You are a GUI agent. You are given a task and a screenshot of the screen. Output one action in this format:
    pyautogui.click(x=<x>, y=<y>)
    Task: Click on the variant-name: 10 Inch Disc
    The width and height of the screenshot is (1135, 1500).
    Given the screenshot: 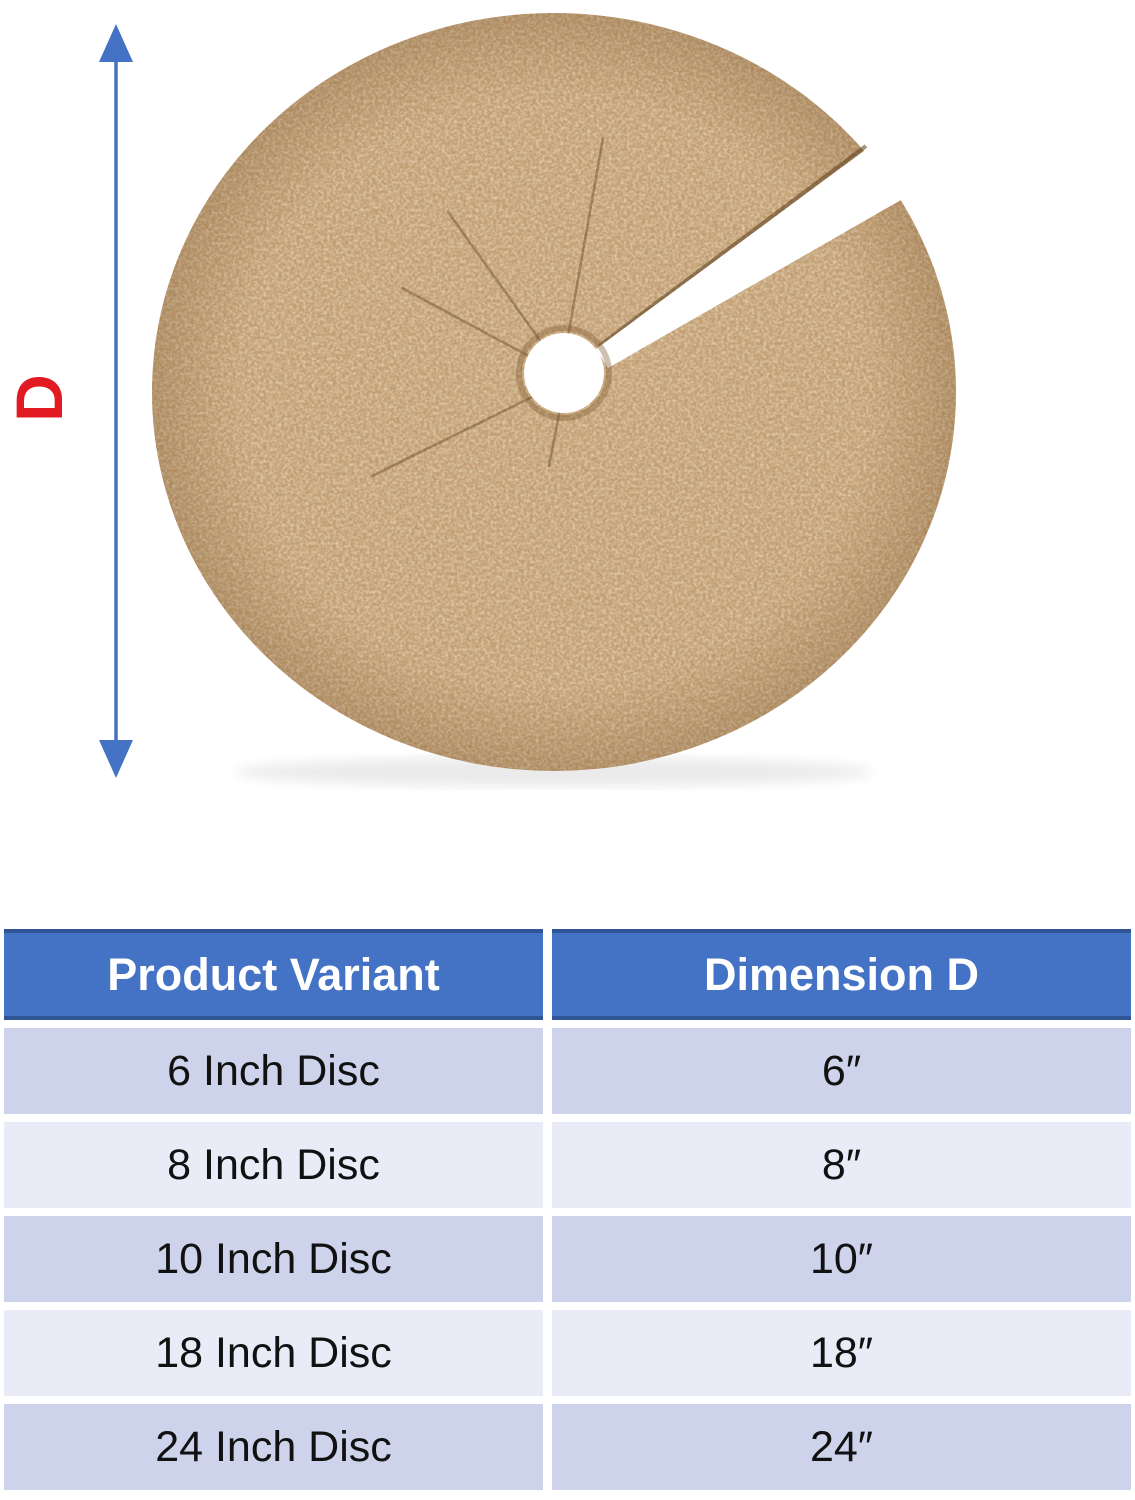 What is the action you would take?
    pyautogui.click(x=273, y=1259)
    